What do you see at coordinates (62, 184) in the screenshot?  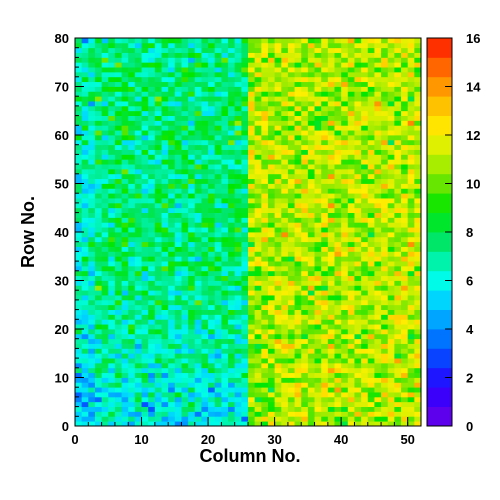 I see `y-tick-label: 50` at bounding box center [62, 184].